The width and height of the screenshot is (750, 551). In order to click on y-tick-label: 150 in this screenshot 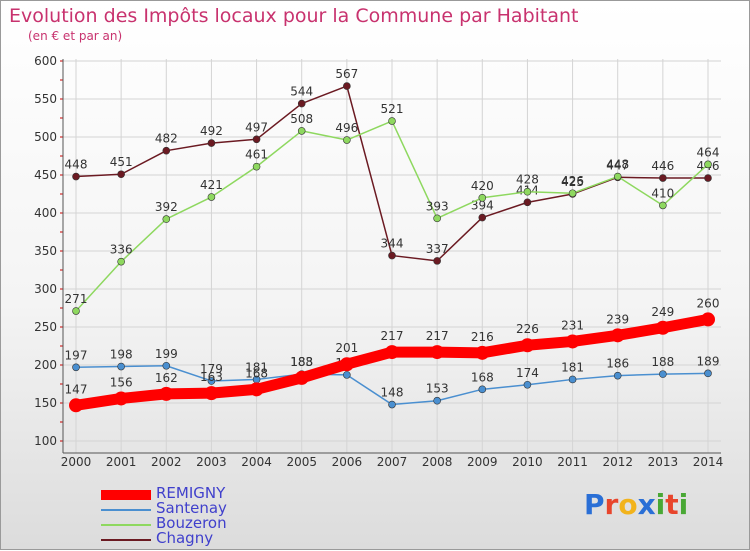, I will do `click(45, 403)`.